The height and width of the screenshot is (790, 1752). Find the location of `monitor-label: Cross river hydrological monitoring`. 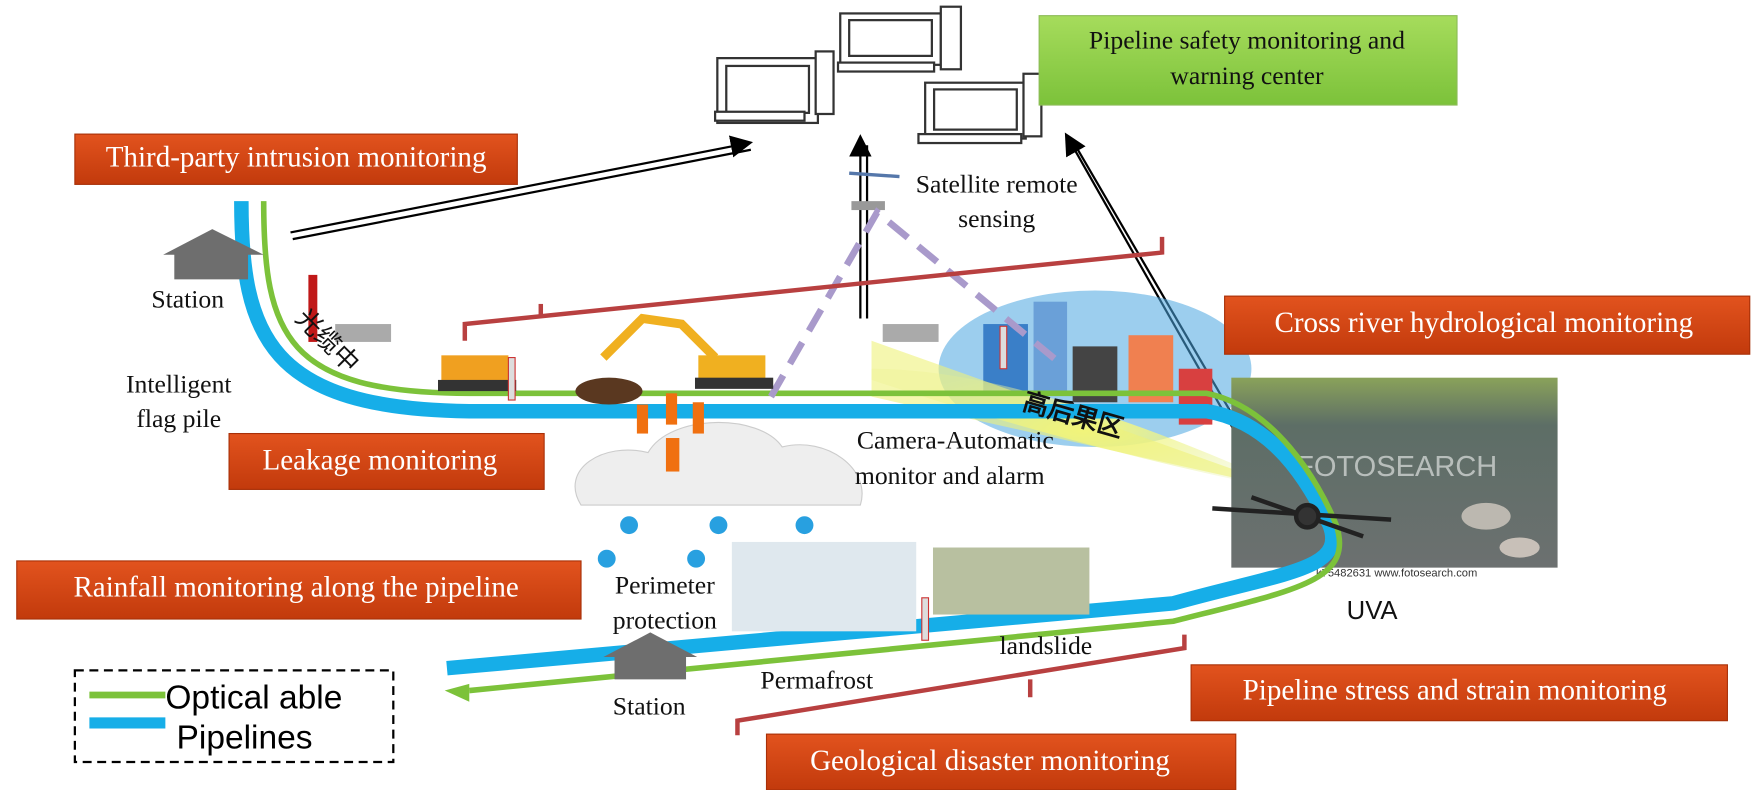

monitor-label: Cross river hydrological monitoring is located at coordinates (1483, 323).